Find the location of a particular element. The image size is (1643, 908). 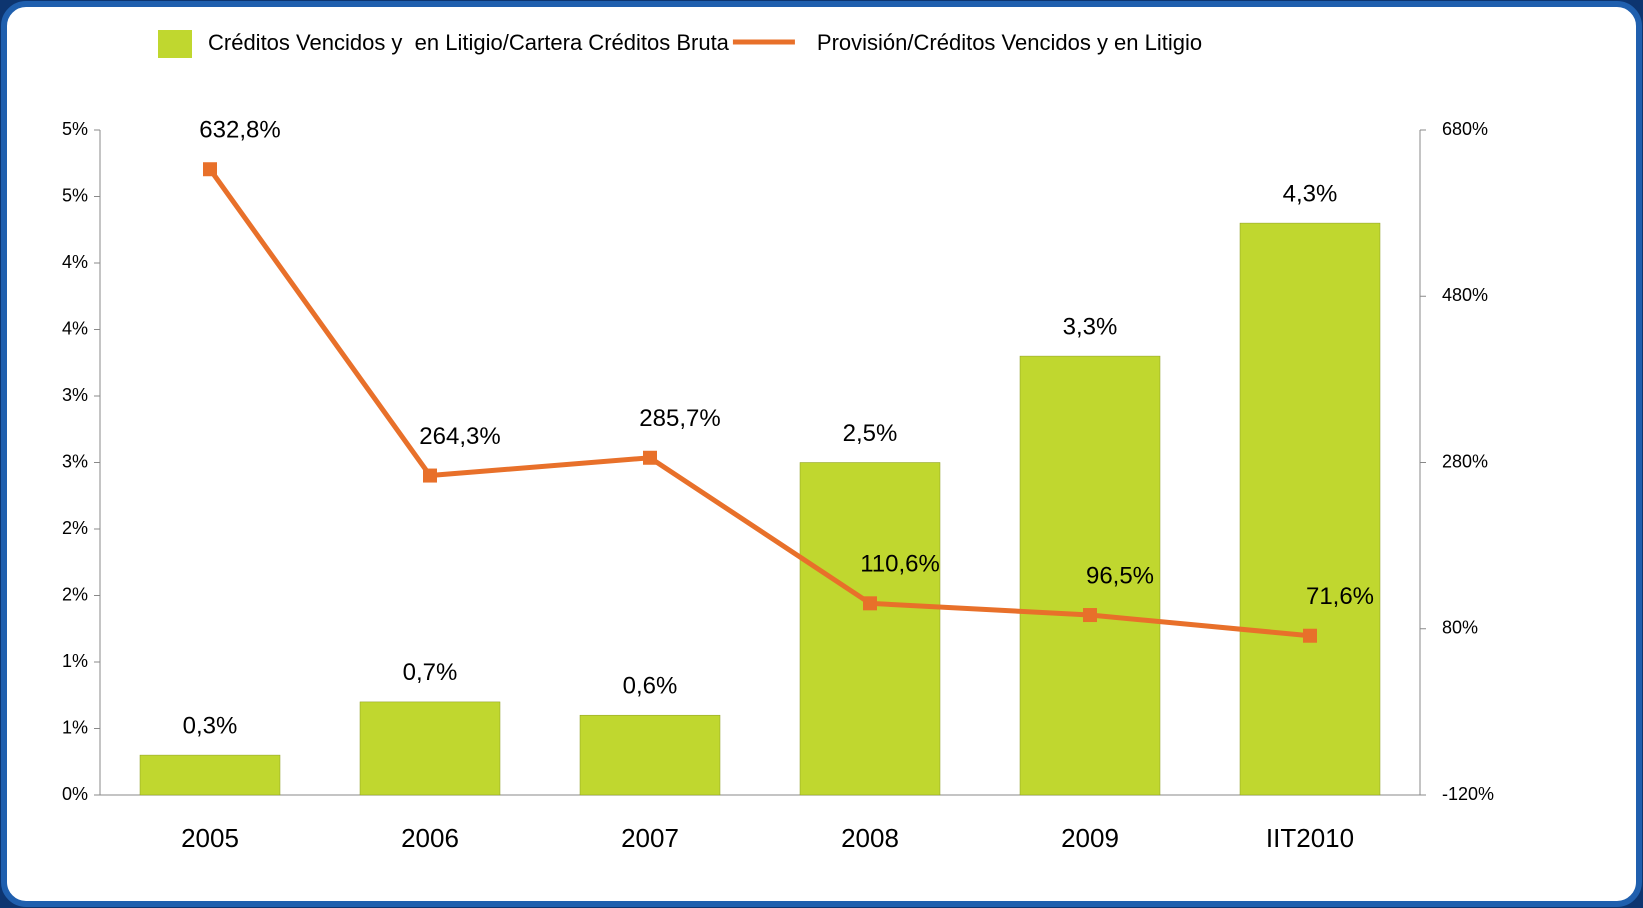

x-tick-label: 2005 is located at coordinates (210, 838).